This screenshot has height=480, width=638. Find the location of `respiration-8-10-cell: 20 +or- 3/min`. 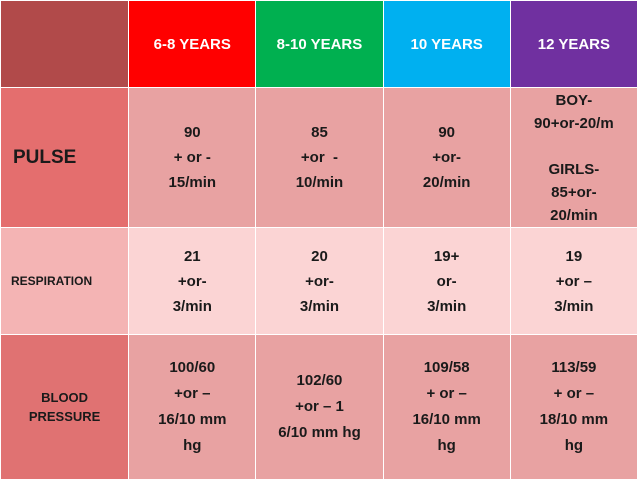

respiration-8-10-cell: 20 +or- 3/min is located at coordinates (319, 281).